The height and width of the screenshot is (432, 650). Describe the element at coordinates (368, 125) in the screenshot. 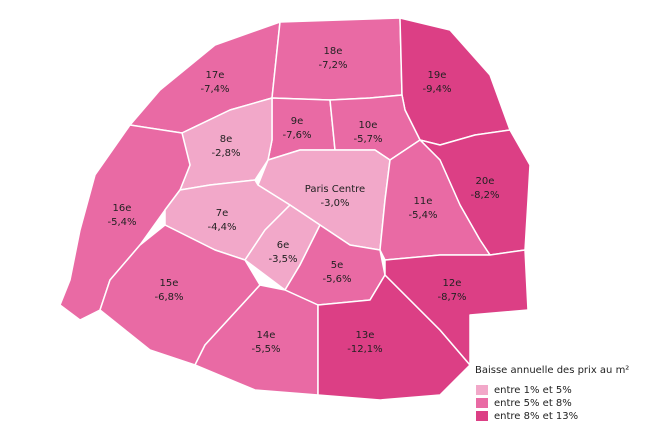

I see `district-name: 10e` at that location.